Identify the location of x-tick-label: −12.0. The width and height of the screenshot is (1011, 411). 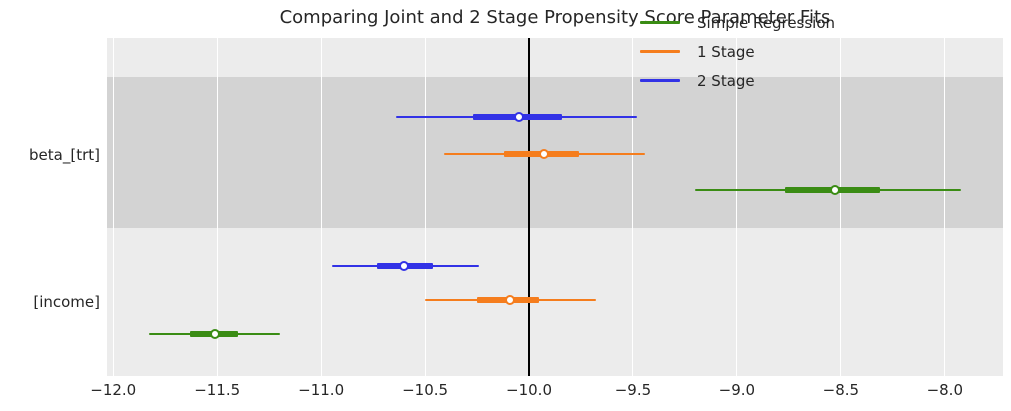
(113, 390).